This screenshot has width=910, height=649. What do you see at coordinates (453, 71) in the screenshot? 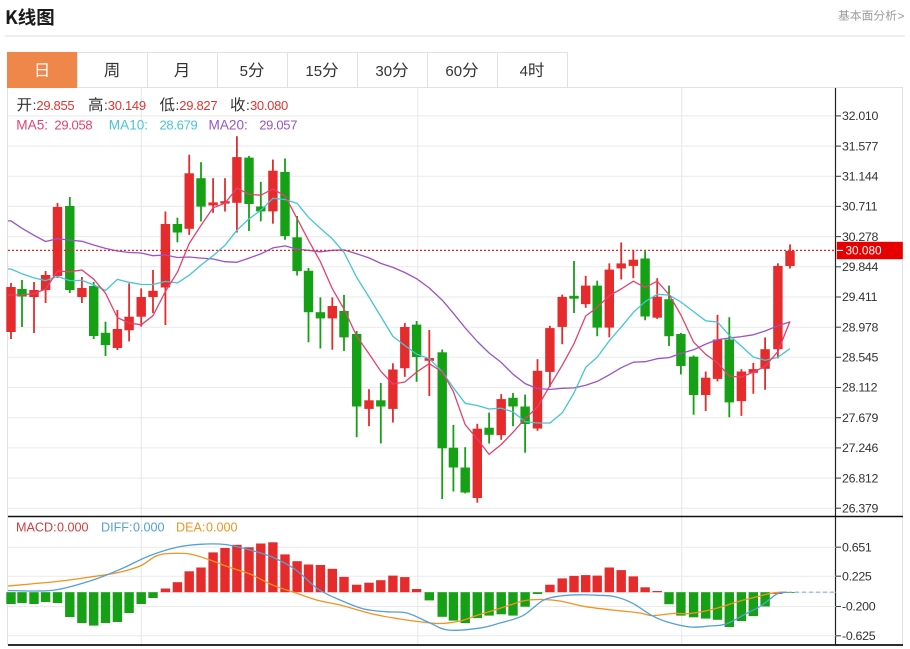
I see `svg-text: 60` at bounding box center [453, 71].